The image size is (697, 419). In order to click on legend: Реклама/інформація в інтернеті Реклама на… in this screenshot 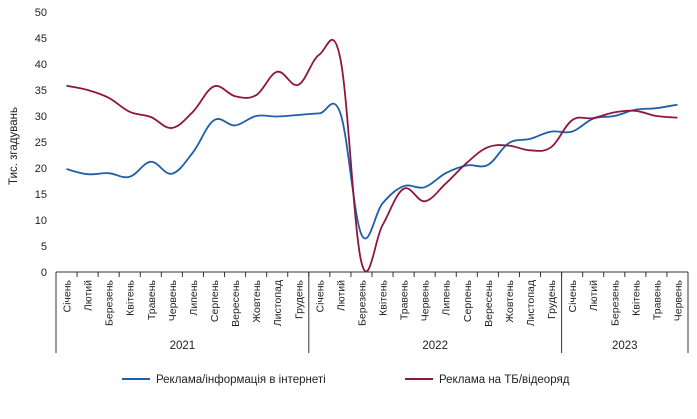, I will do `click(346, 380)`.